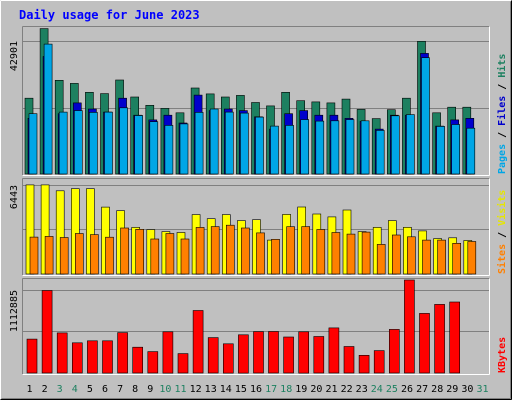 This screenshot has width=512, height=400. I want to click on side-legend-item: Sites, so click(502, 259).